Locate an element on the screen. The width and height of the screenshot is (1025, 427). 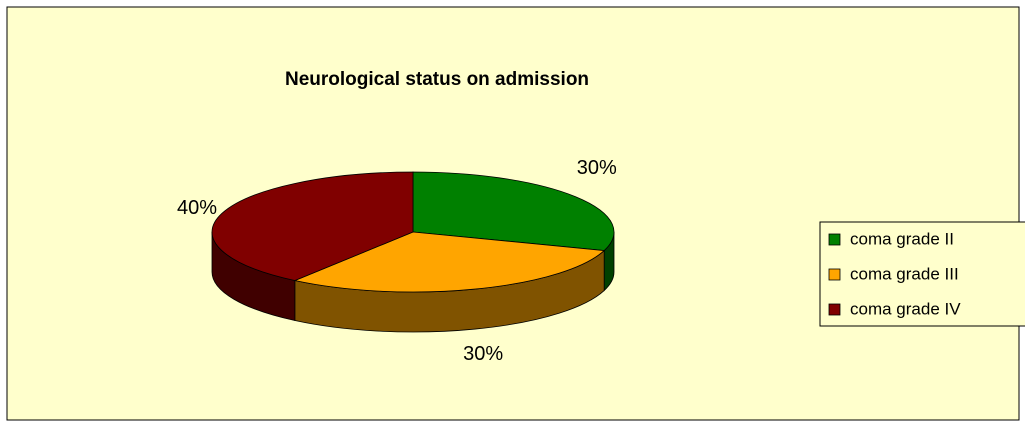
legend-label: coma grade III is located at coordinates (904, 273).